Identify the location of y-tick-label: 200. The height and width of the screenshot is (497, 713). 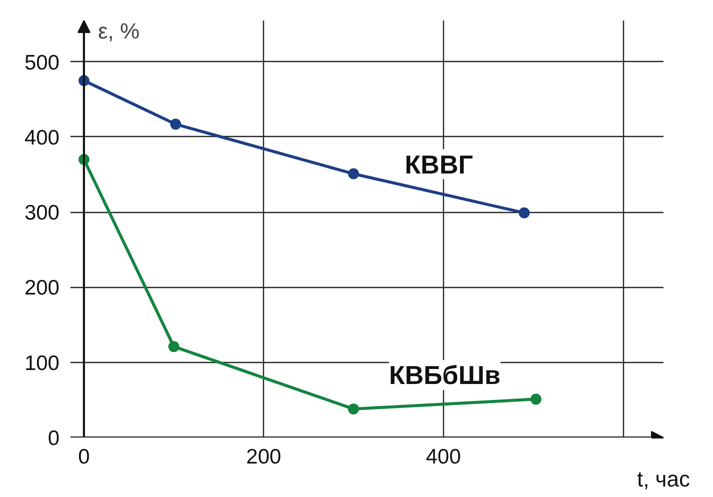
(42, 288).